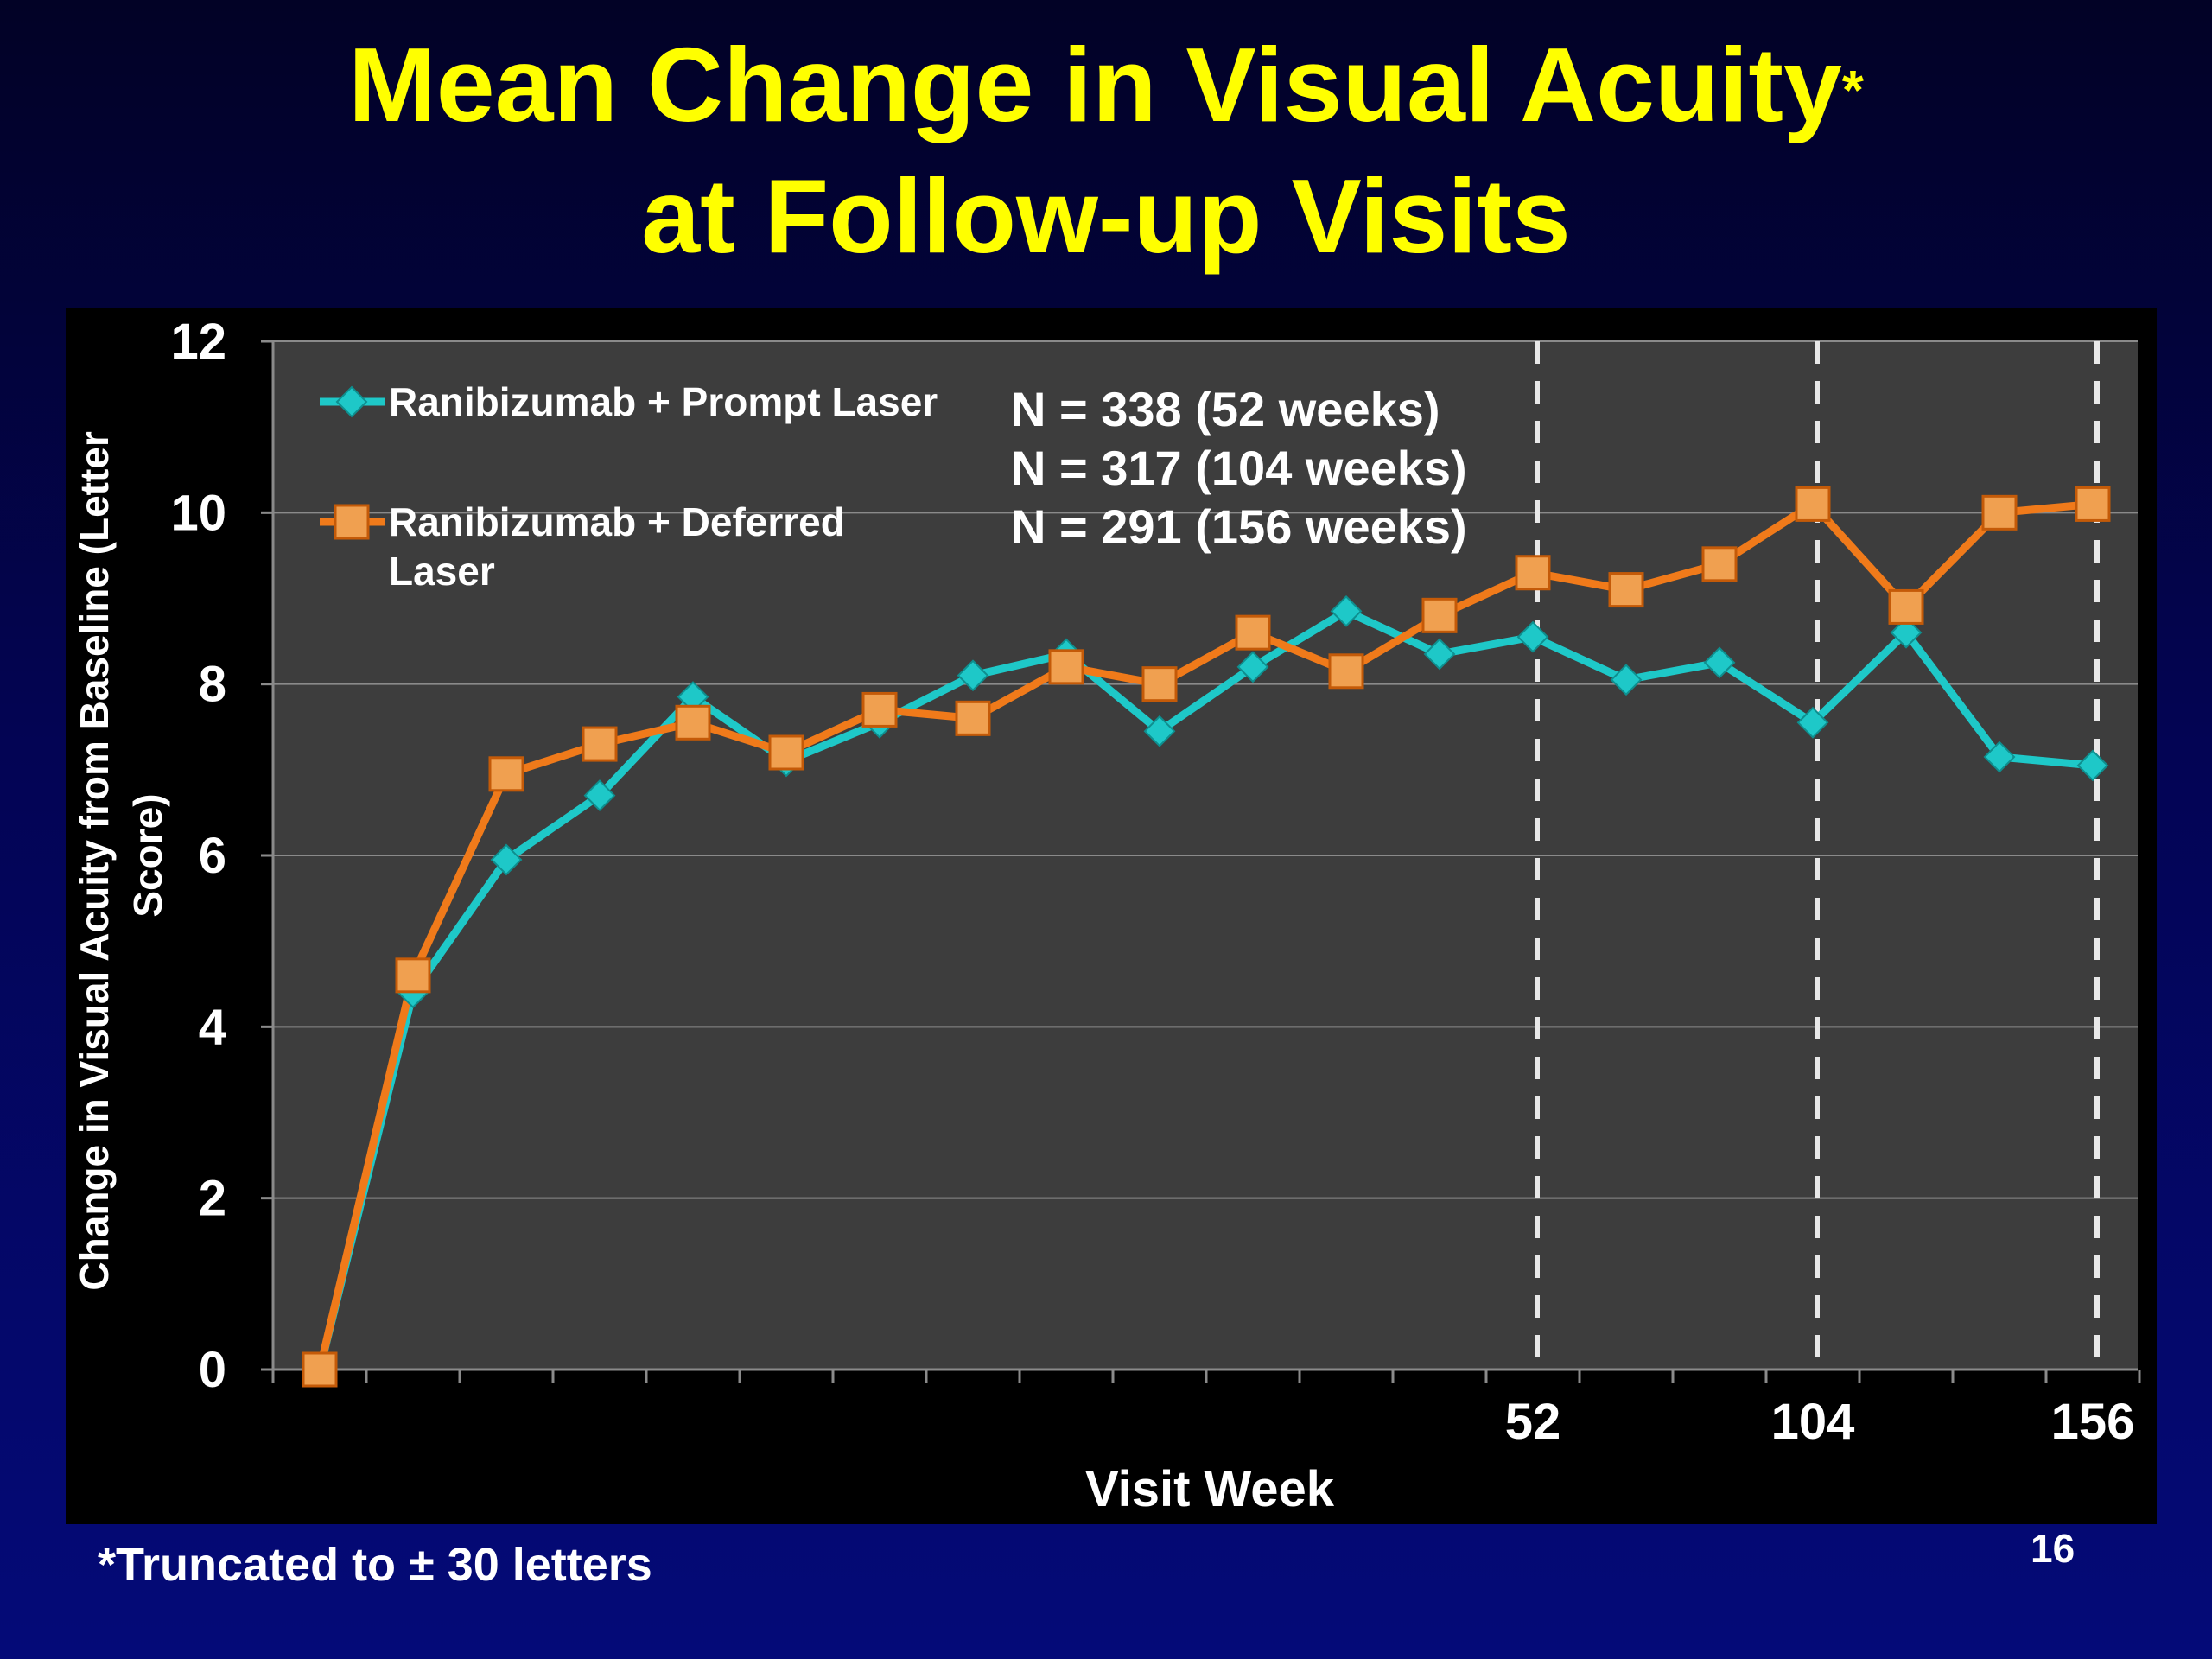  I want to click on legend-label: Ranibizumab + Deferred Laser, so click(617, 546).